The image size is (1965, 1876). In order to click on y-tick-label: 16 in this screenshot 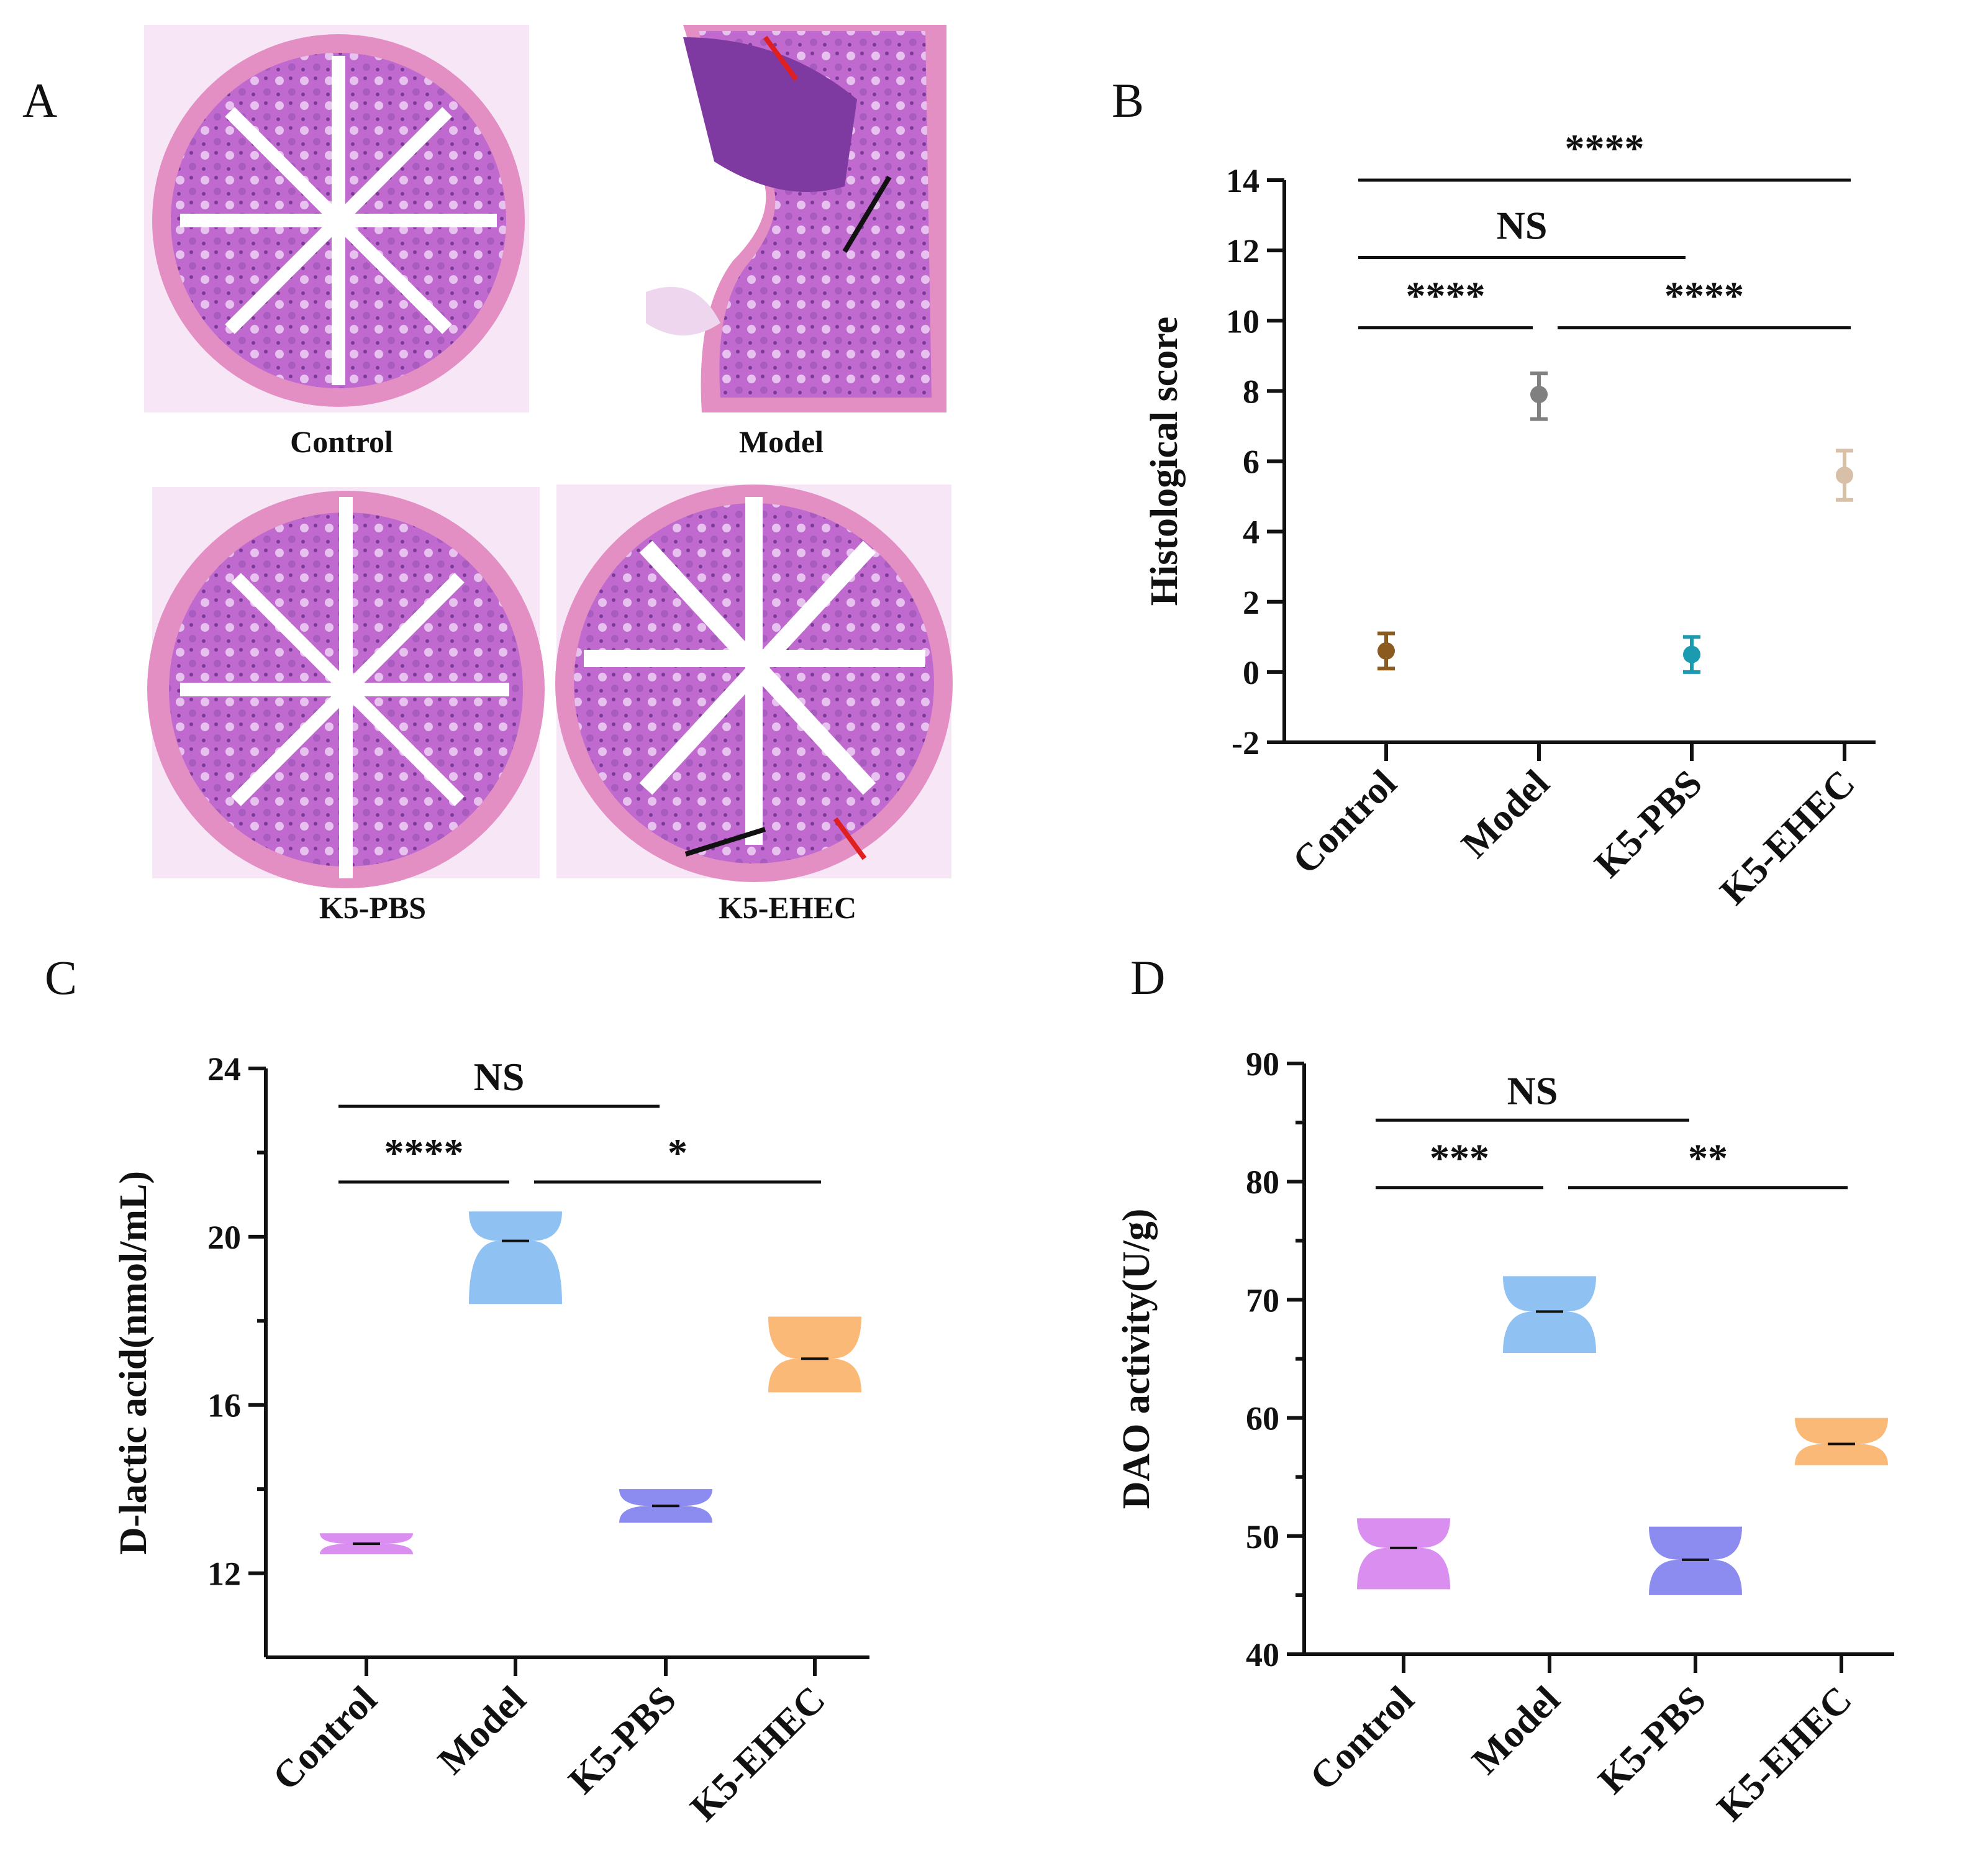, I will do `click(224, 1406)`.